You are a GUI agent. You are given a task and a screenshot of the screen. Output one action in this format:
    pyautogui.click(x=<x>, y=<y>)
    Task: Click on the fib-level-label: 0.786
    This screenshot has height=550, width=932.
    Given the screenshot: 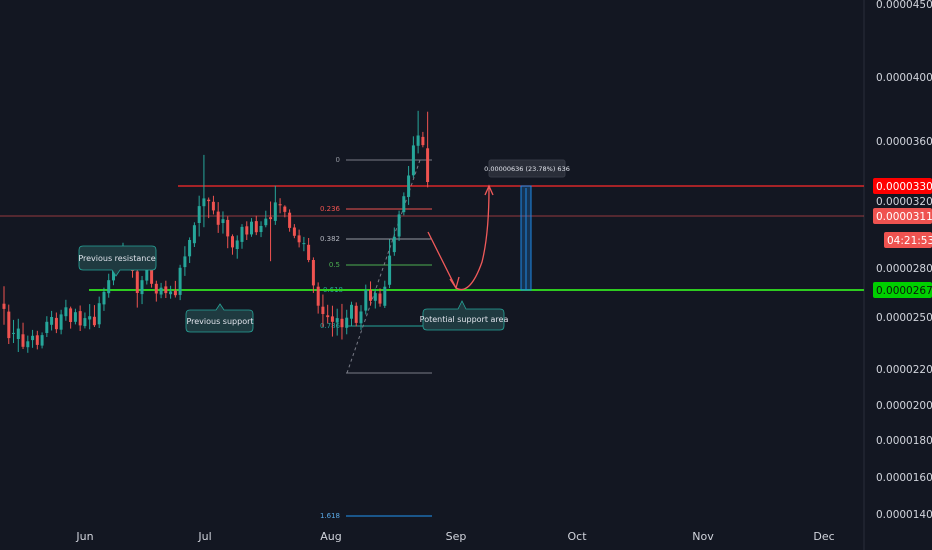 What is the action you would take?
    pyautogui.click(x=330, y=326)
    